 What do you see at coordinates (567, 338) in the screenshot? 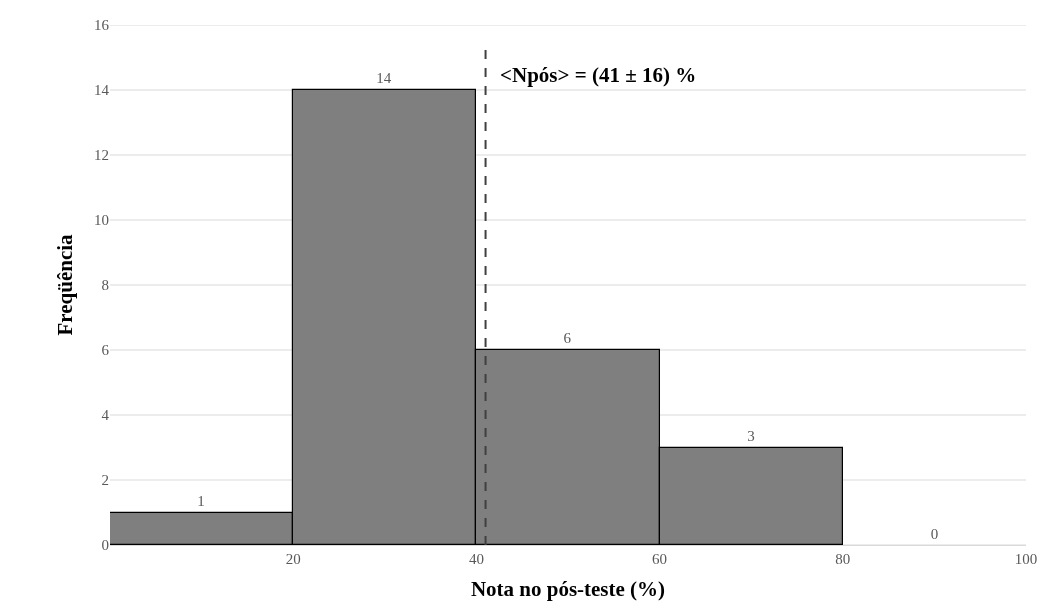
I see `data-label: 6` at bounding box center [567, 338].